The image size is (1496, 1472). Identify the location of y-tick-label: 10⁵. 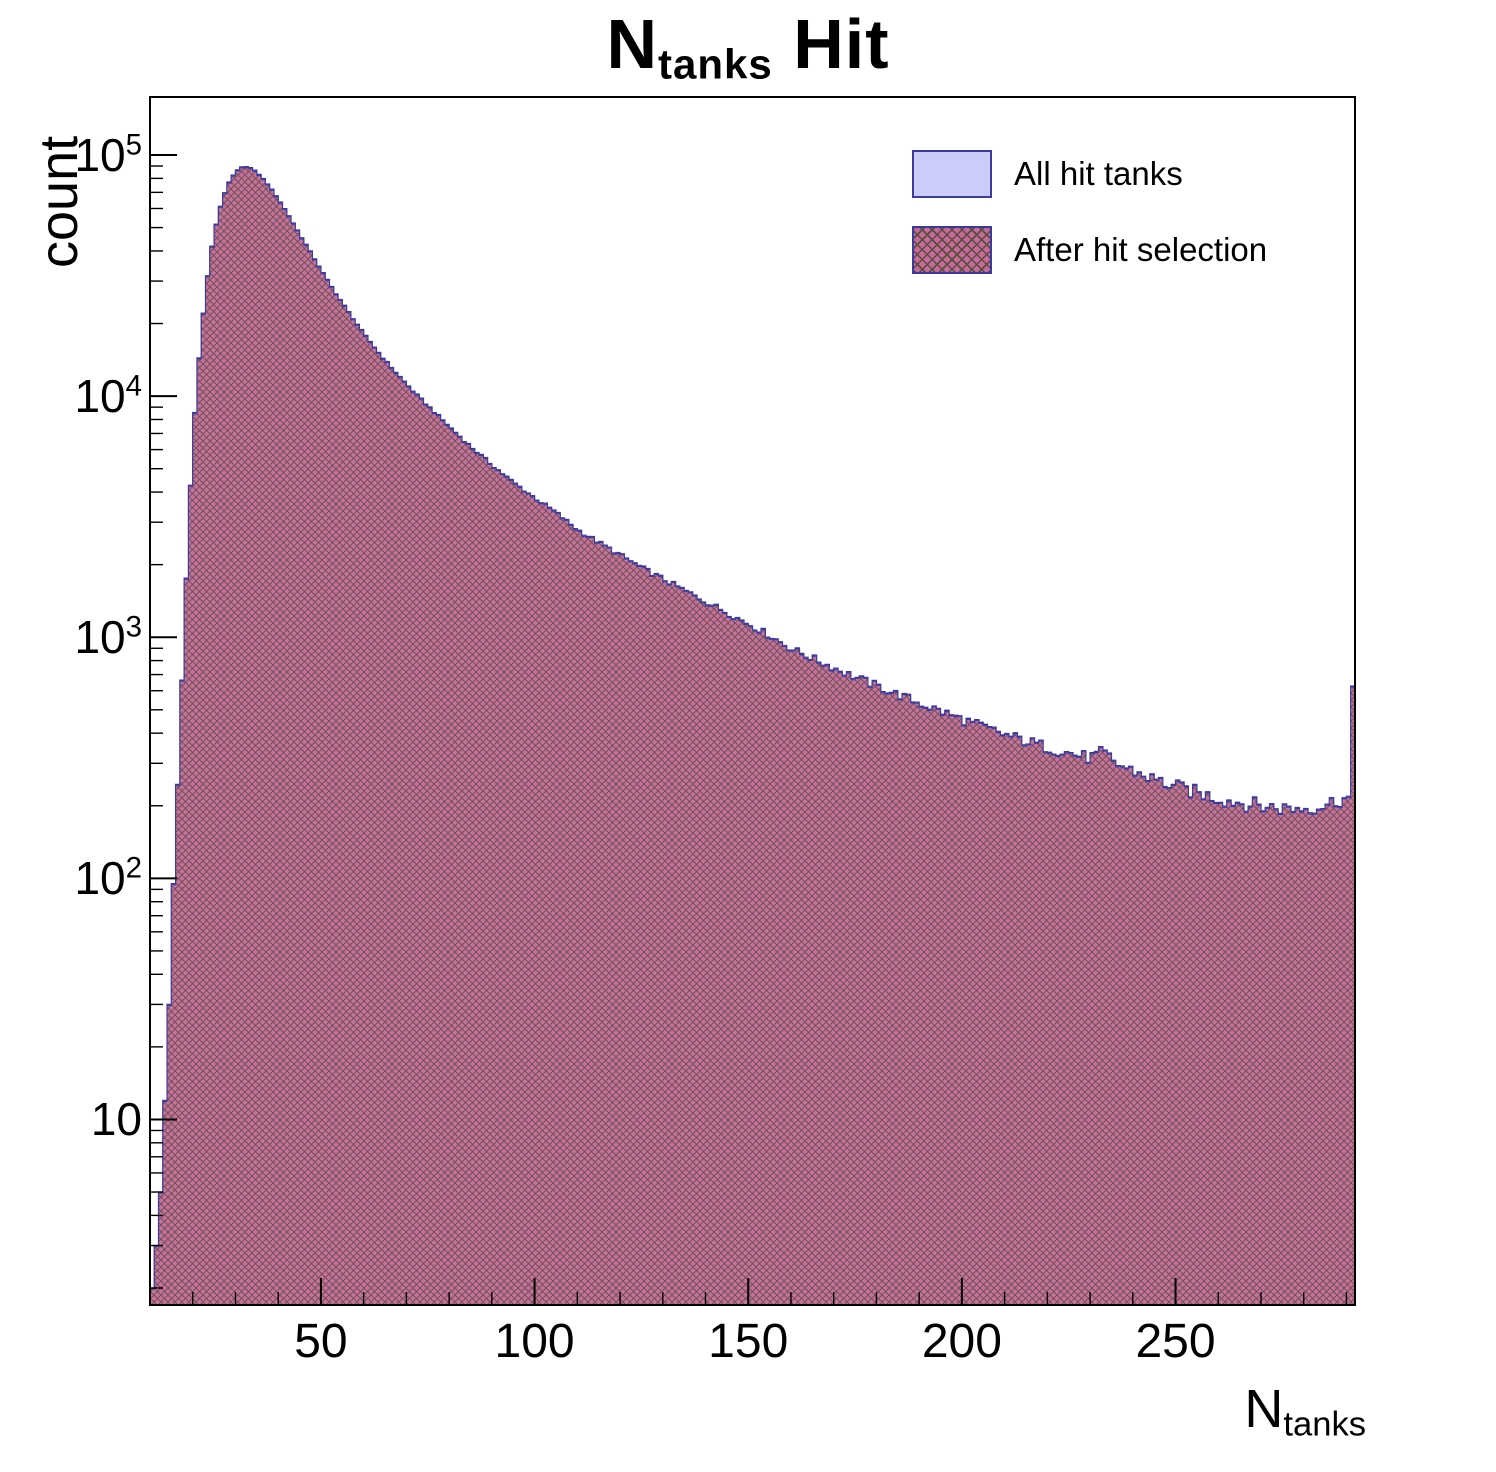
(108, 154).